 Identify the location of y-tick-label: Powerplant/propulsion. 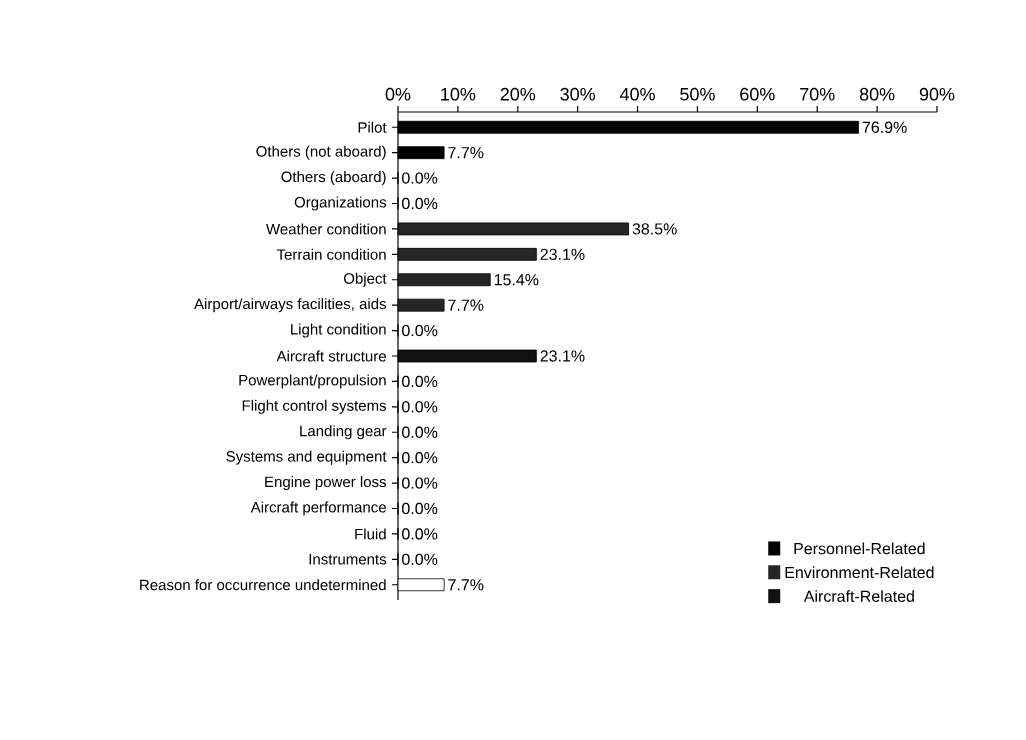
(312, 381).